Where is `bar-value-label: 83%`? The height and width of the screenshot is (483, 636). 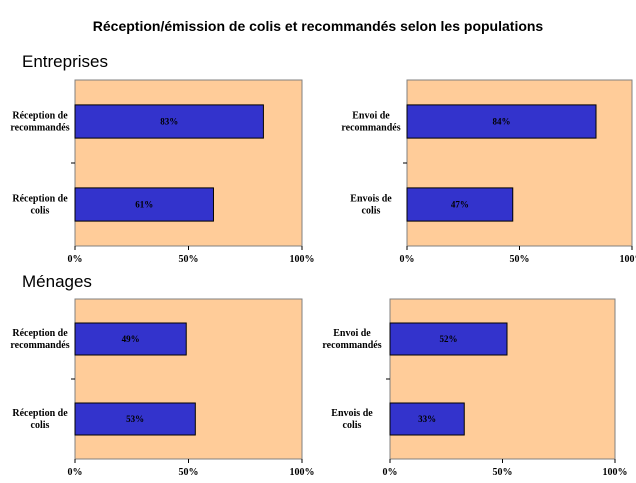 bar-value-label: 83% is located at coordinates (169, 122).